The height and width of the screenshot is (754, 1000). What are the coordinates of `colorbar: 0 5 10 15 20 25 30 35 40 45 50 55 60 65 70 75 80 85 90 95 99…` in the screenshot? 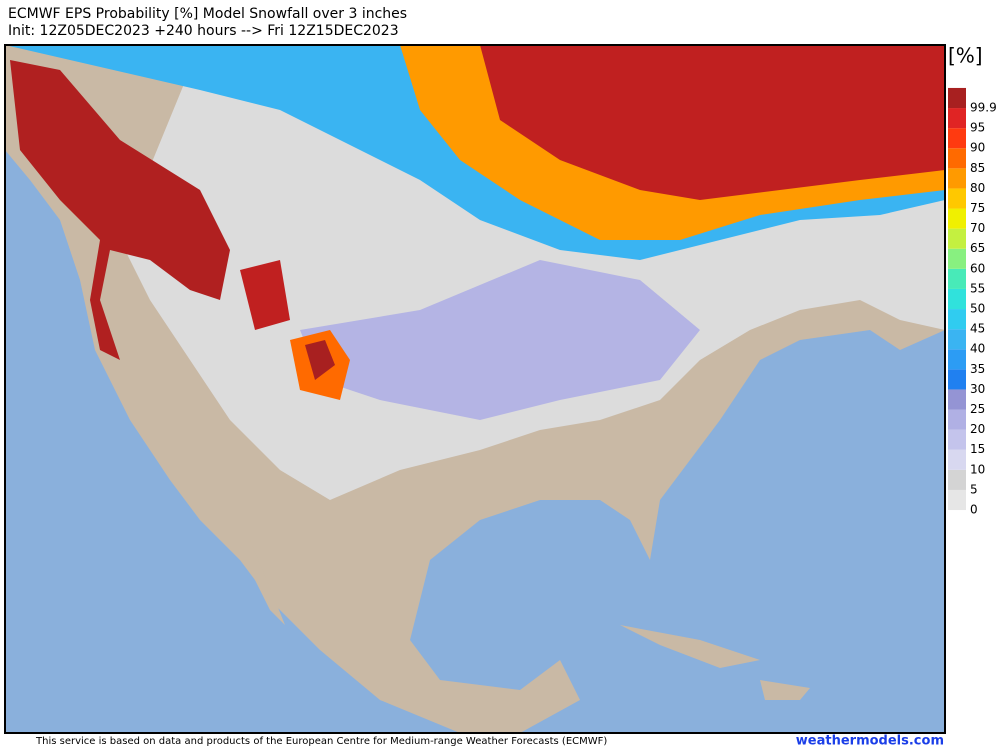 It's located at (972, 302).